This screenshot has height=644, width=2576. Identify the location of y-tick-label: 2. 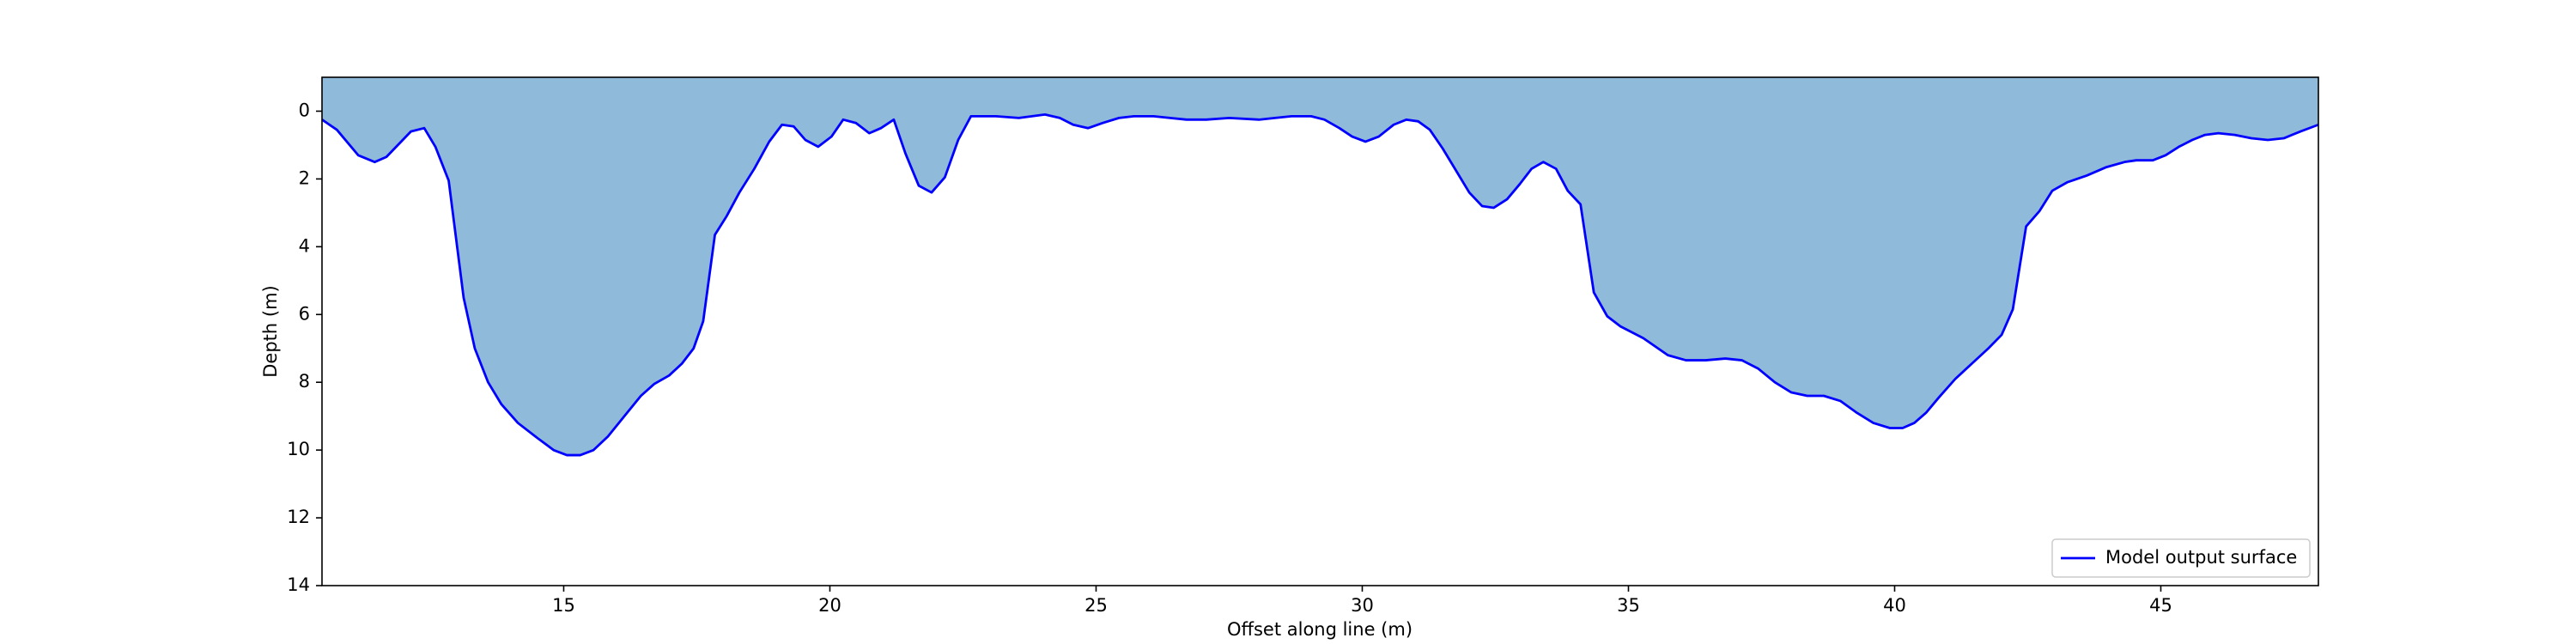
(304, 177).